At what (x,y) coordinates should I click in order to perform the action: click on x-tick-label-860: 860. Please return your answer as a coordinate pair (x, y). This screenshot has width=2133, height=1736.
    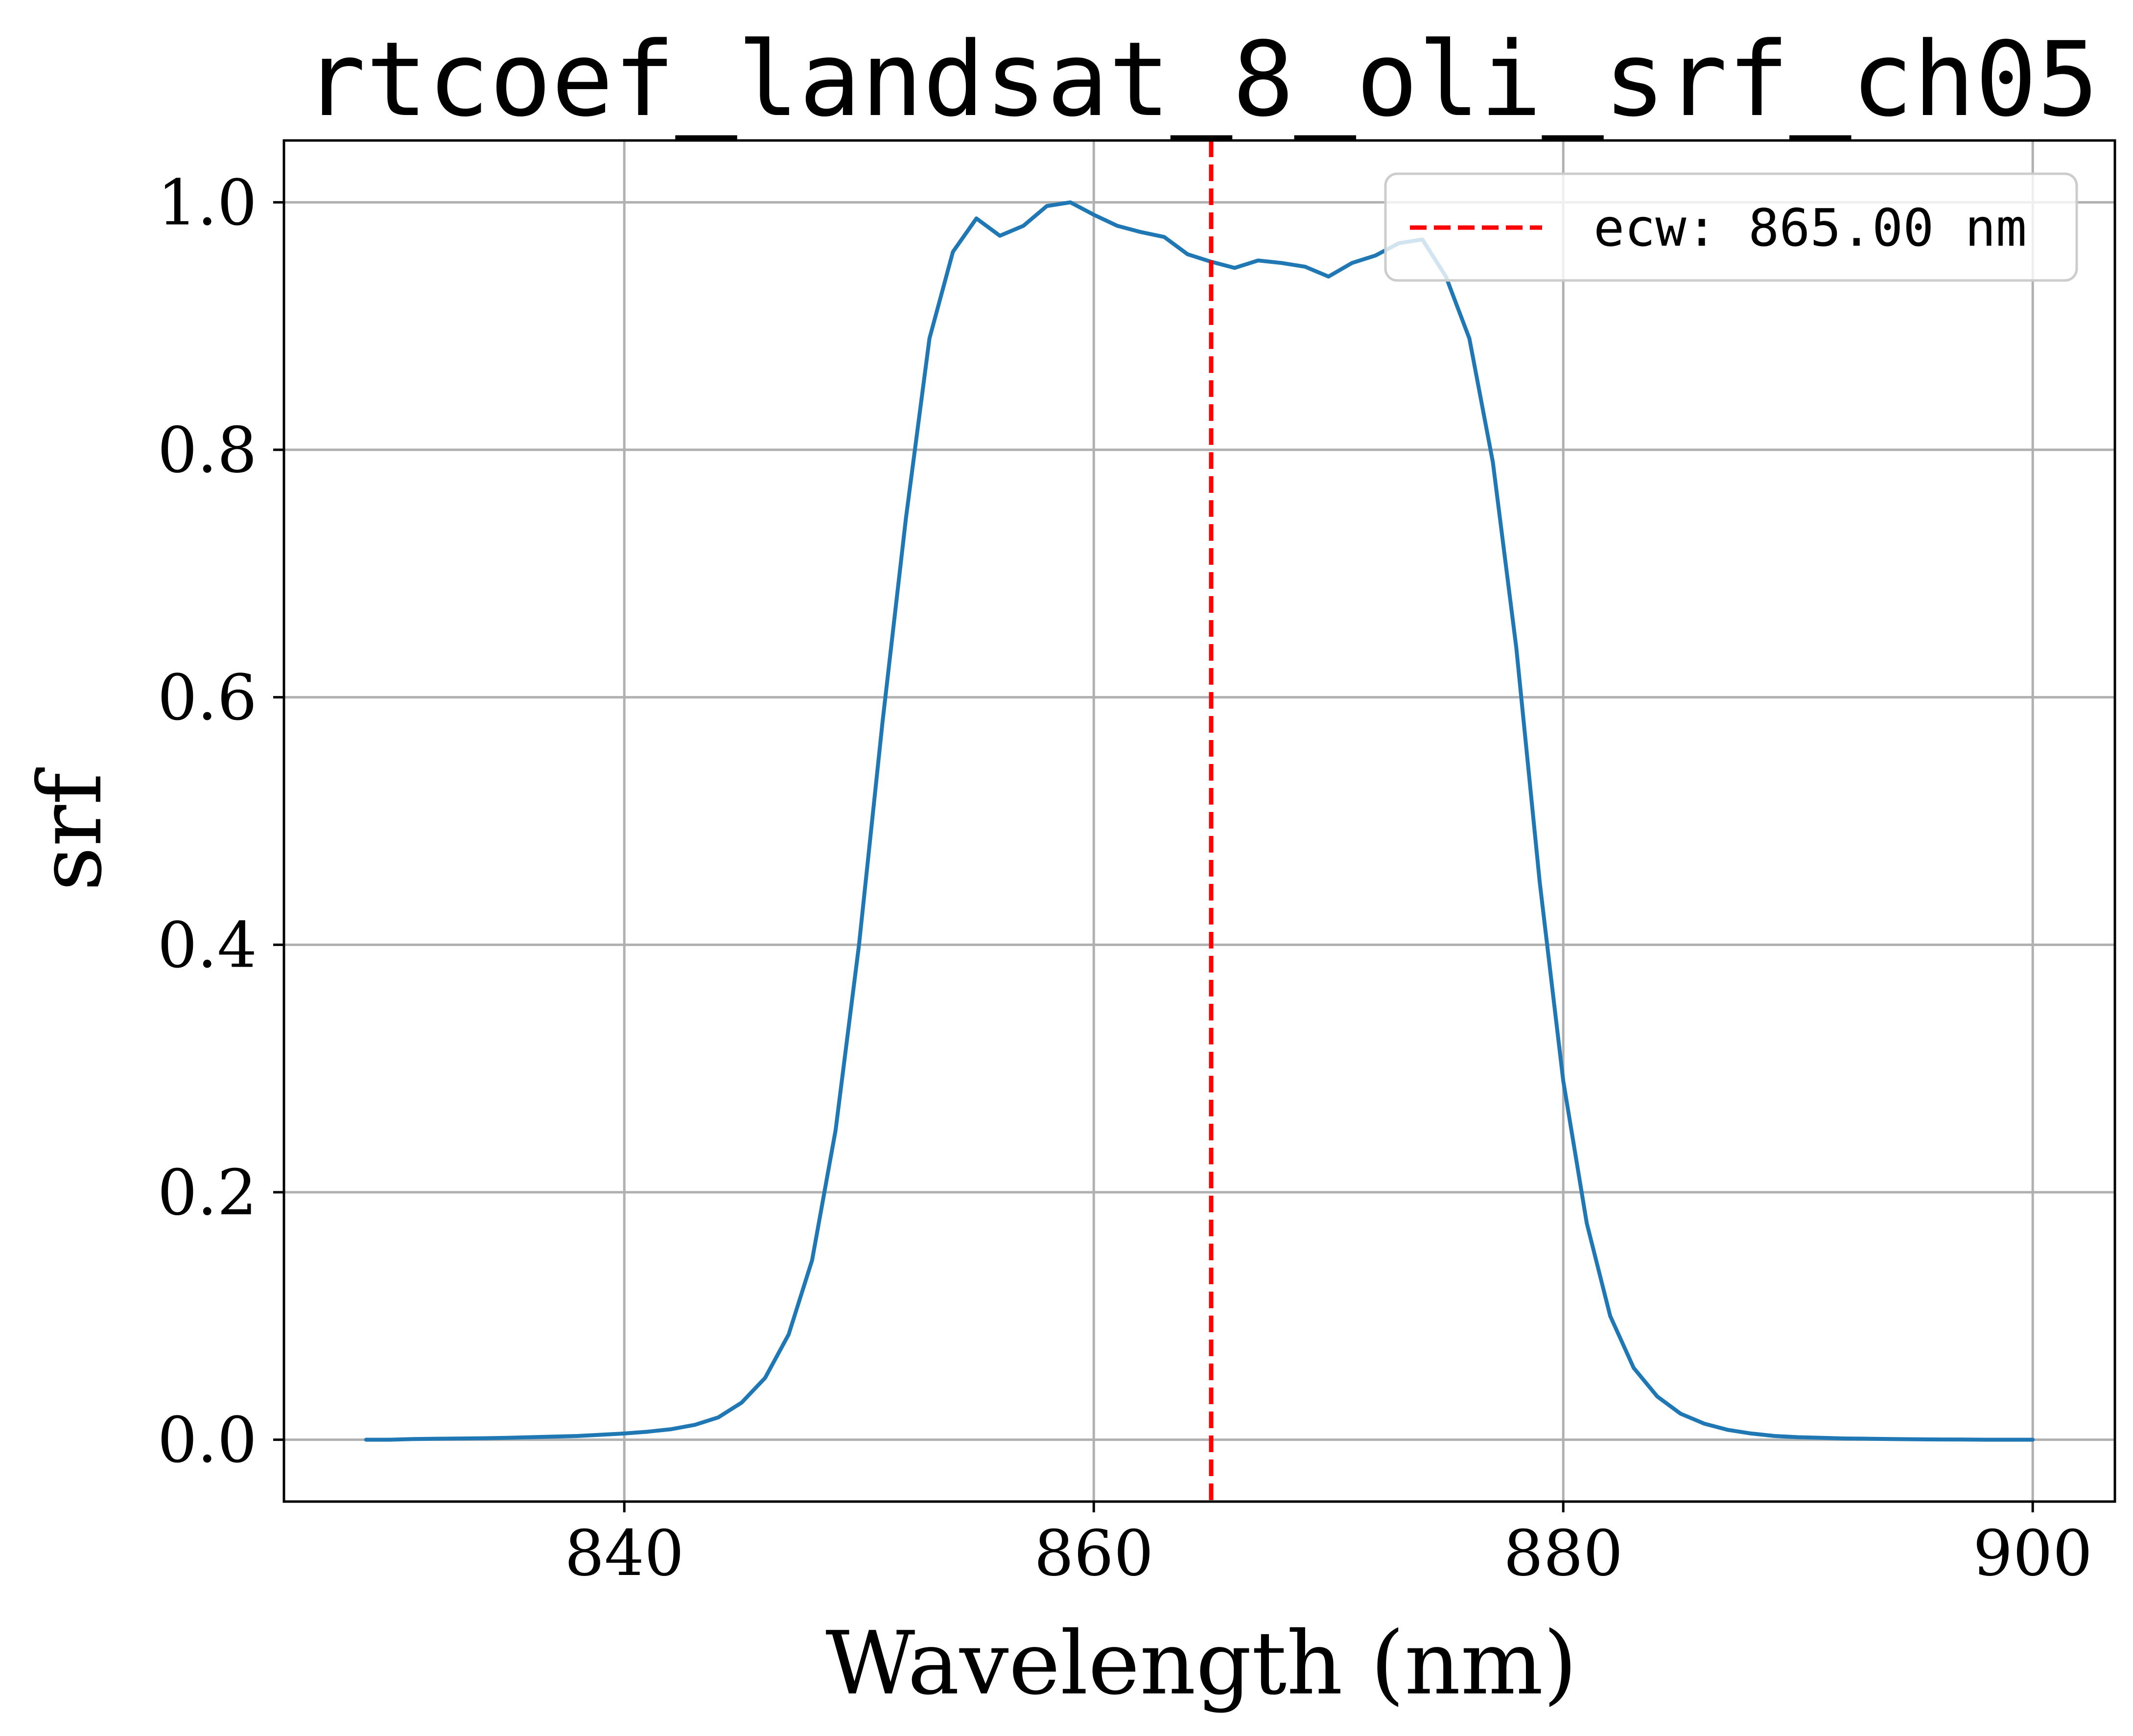
    Looking at the image, I should click on (1093, 1553).